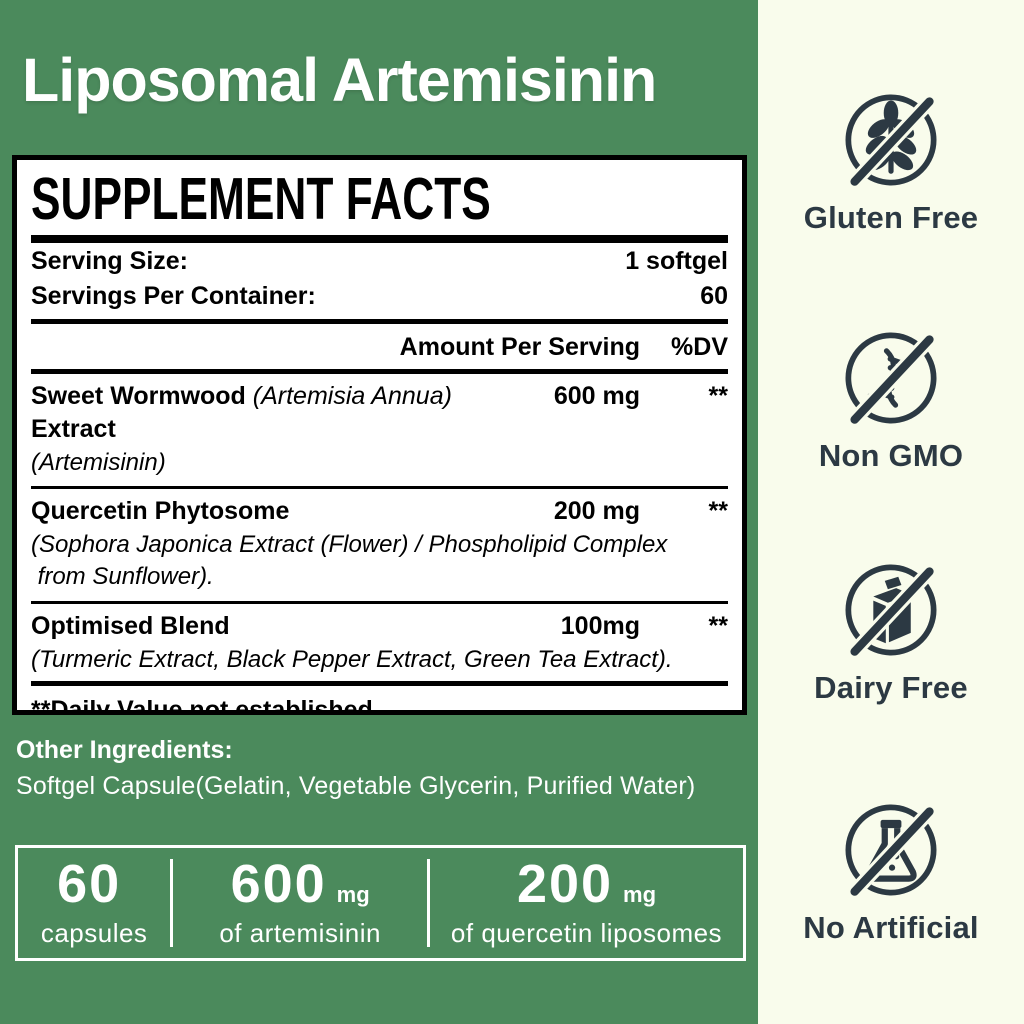 The height and width of the screenshot is (1024, 1024). I want to click on ingredient-name: Optimised Blend, so click(130, 625).